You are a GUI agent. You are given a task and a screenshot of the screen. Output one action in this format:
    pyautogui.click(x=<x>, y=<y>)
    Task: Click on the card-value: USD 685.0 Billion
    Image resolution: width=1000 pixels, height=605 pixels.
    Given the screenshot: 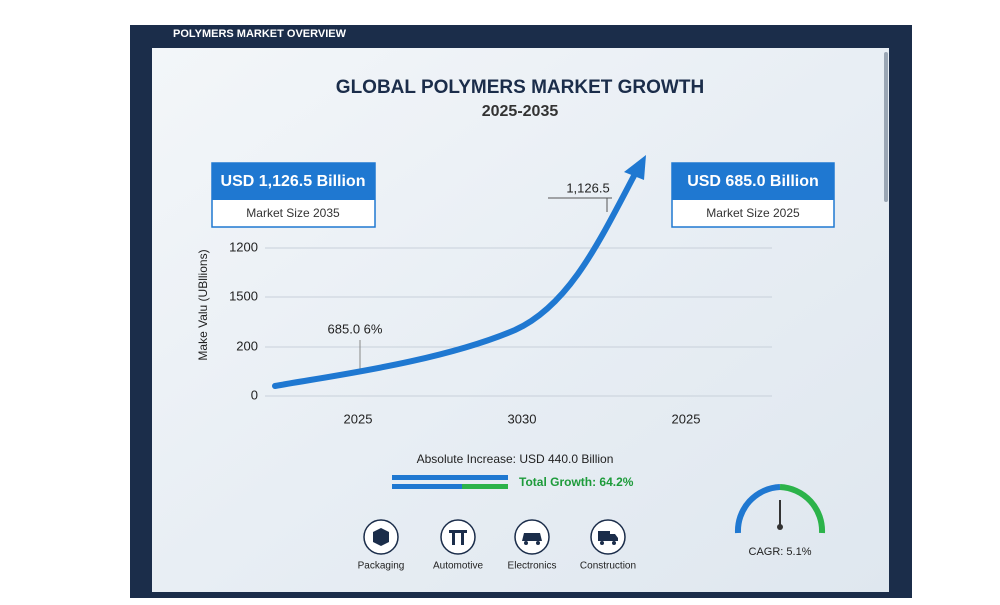 What is the action you would take?
    pyautogui.click(x=753, y=181)
    